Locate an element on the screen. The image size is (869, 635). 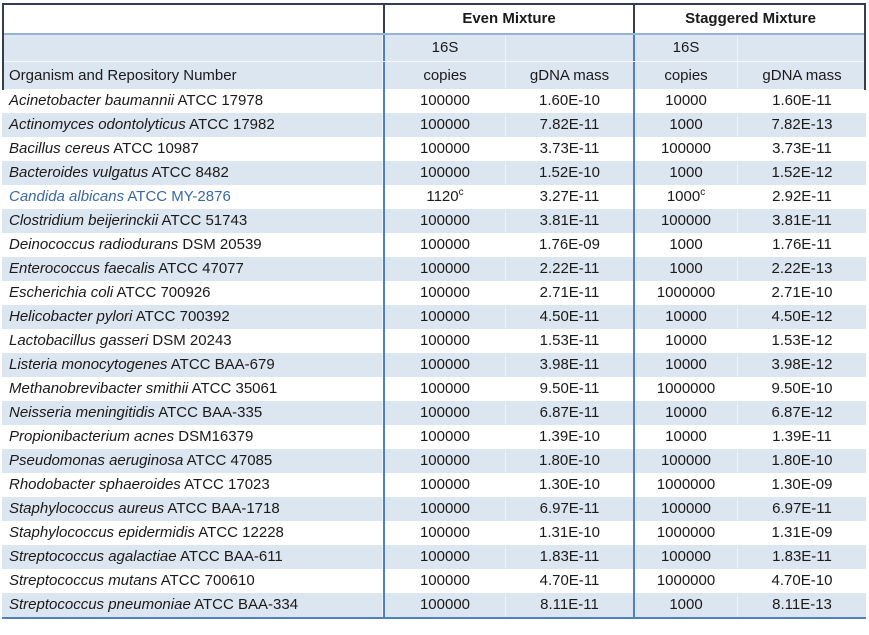
even-gdna-mass-cell: 1.60E-10 is located at coordinates (569, 101).